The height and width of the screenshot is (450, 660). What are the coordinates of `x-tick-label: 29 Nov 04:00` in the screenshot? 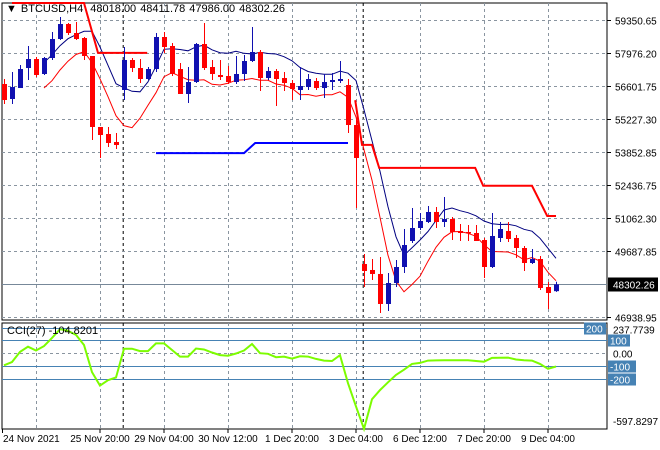 It's located at (164, 439).